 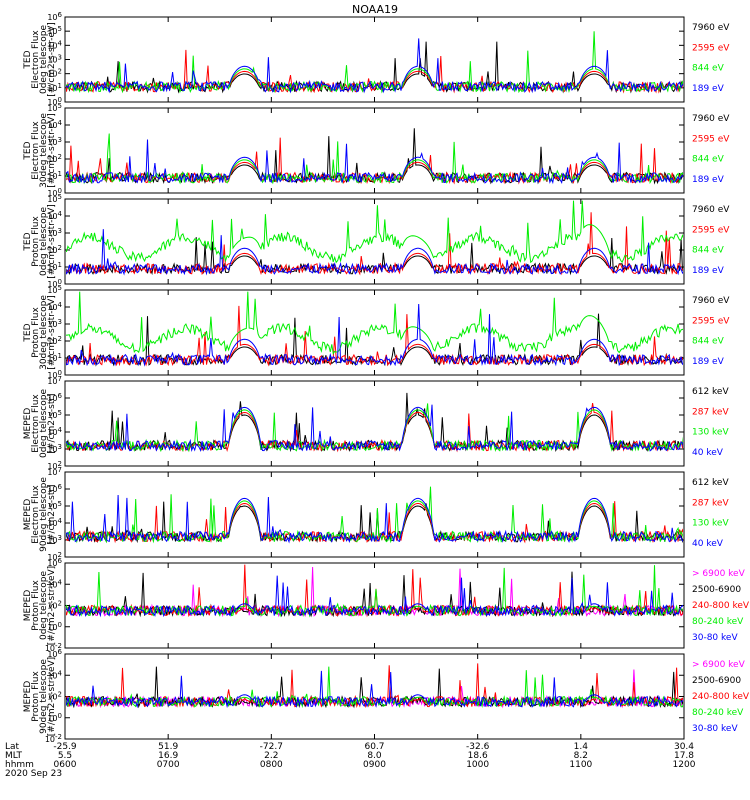 What do you see at coordinates (44, 514) in the screenshot?
I see `y-axis-label: 90deg telescope` at bounding box center [44, 514].